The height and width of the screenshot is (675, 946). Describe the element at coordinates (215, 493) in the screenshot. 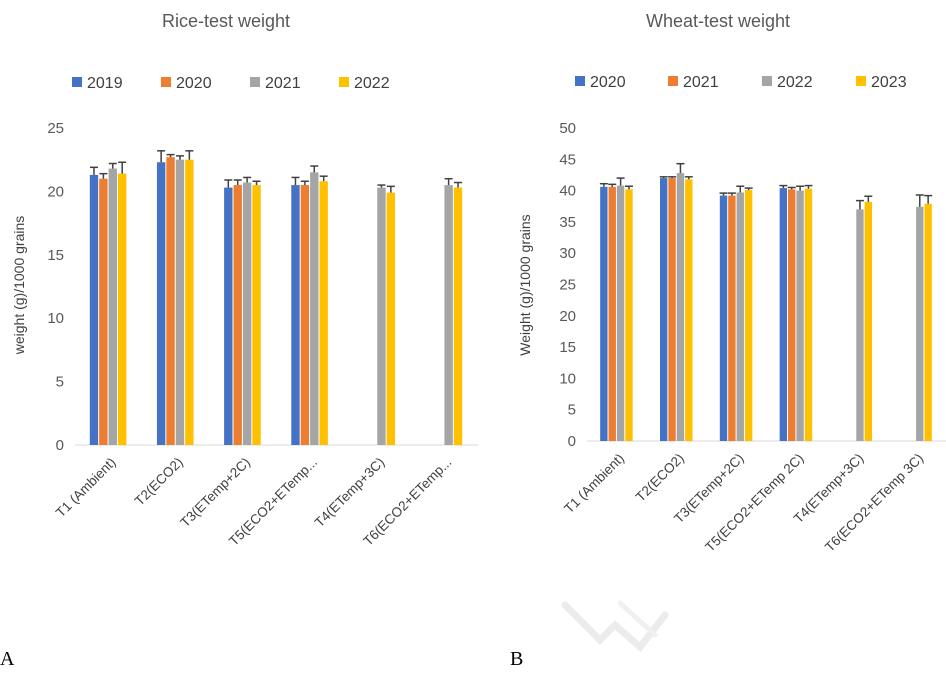

I see `rice-category-label: T3(ETemp+2C)` at that location.